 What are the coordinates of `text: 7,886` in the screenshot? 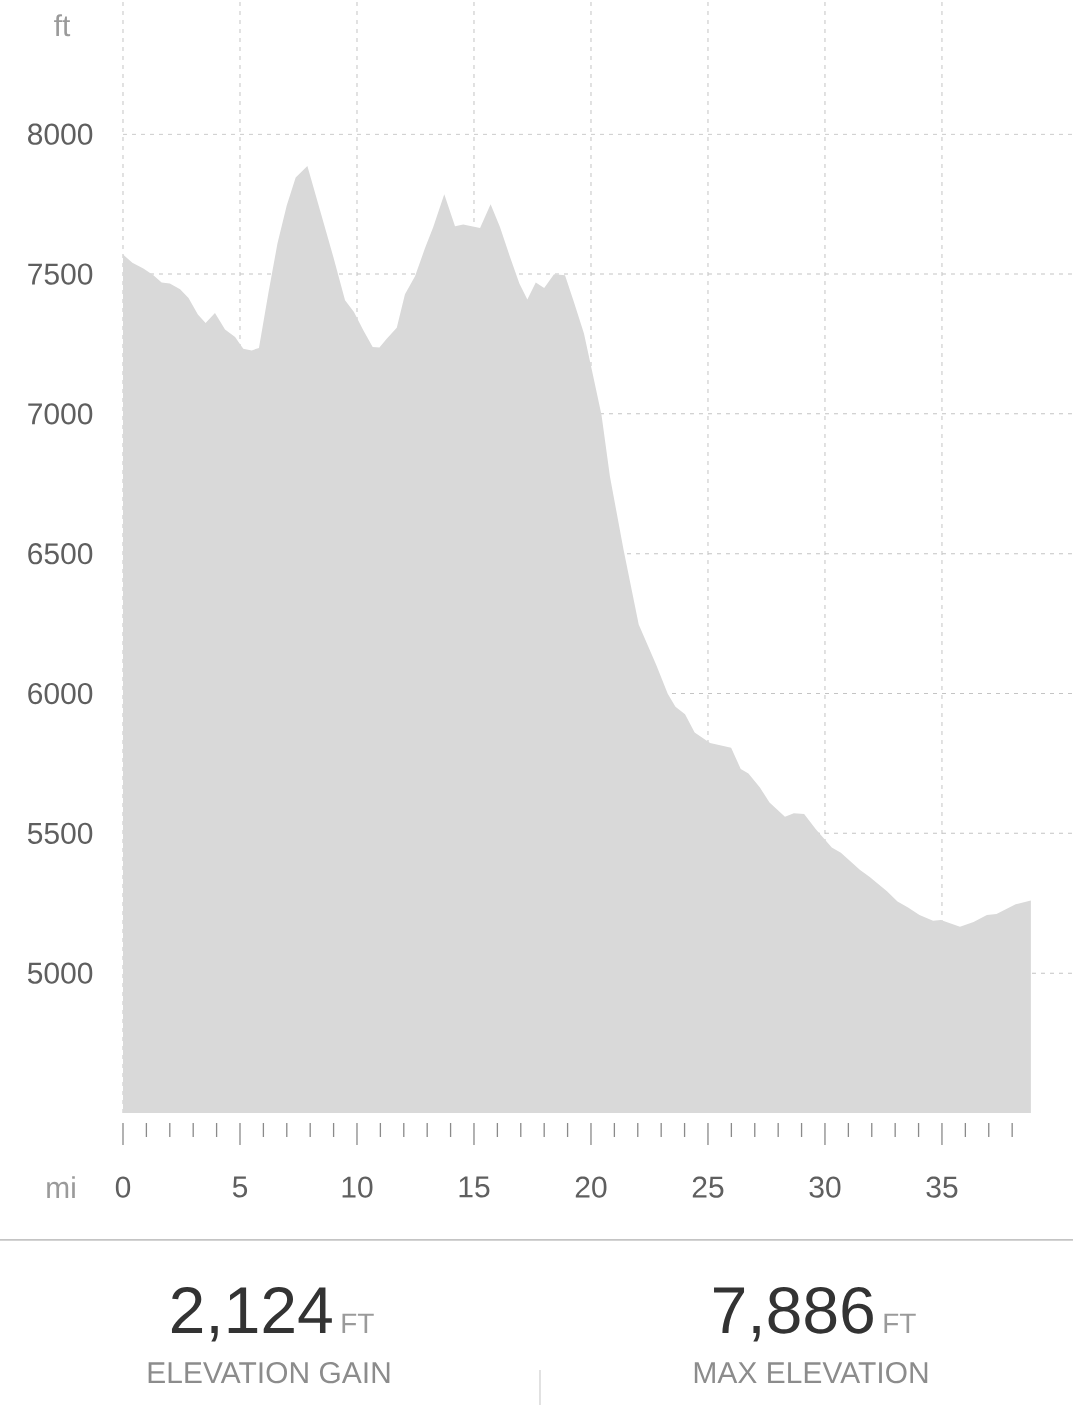 It's located at (793, 1314).